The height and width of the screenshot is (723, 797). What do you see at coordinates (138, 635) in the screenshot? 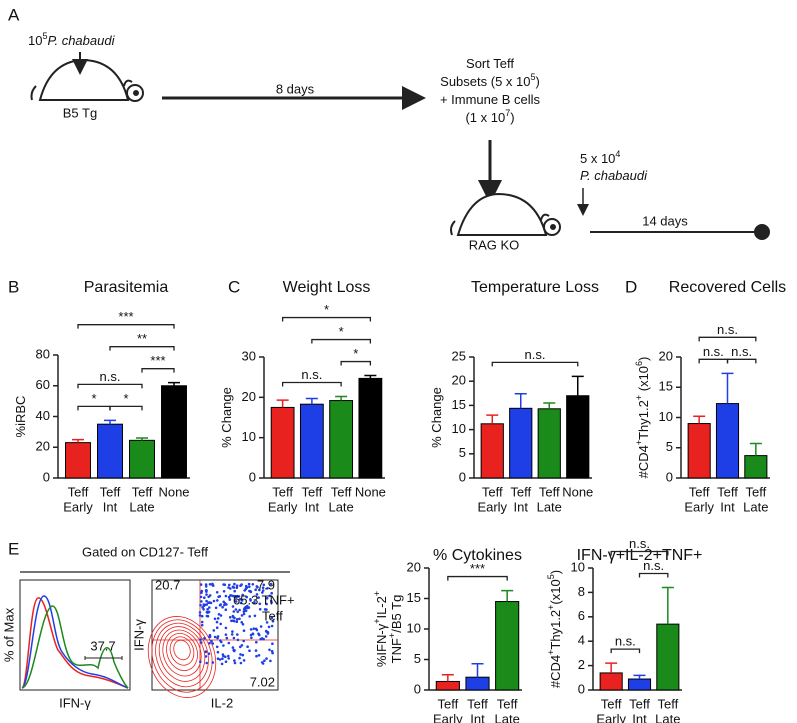
I see `axis-label: IFN-γ` at bounding box center [138, 635].